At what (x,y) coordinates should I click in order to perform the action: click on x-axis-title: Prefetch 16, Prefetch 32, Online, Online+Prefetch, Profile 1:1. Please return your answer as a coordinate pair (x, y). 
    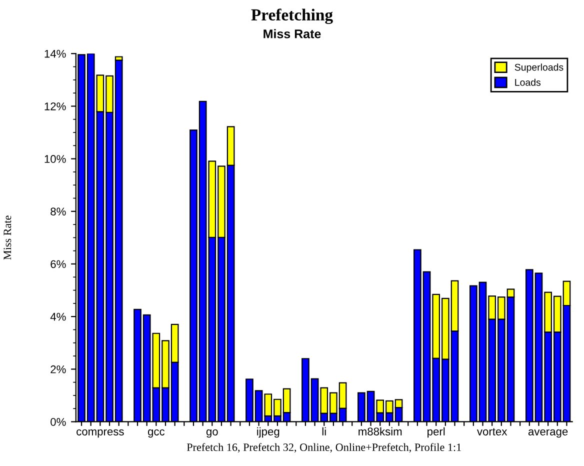
    Looking at the image, I should click on (323, 448).